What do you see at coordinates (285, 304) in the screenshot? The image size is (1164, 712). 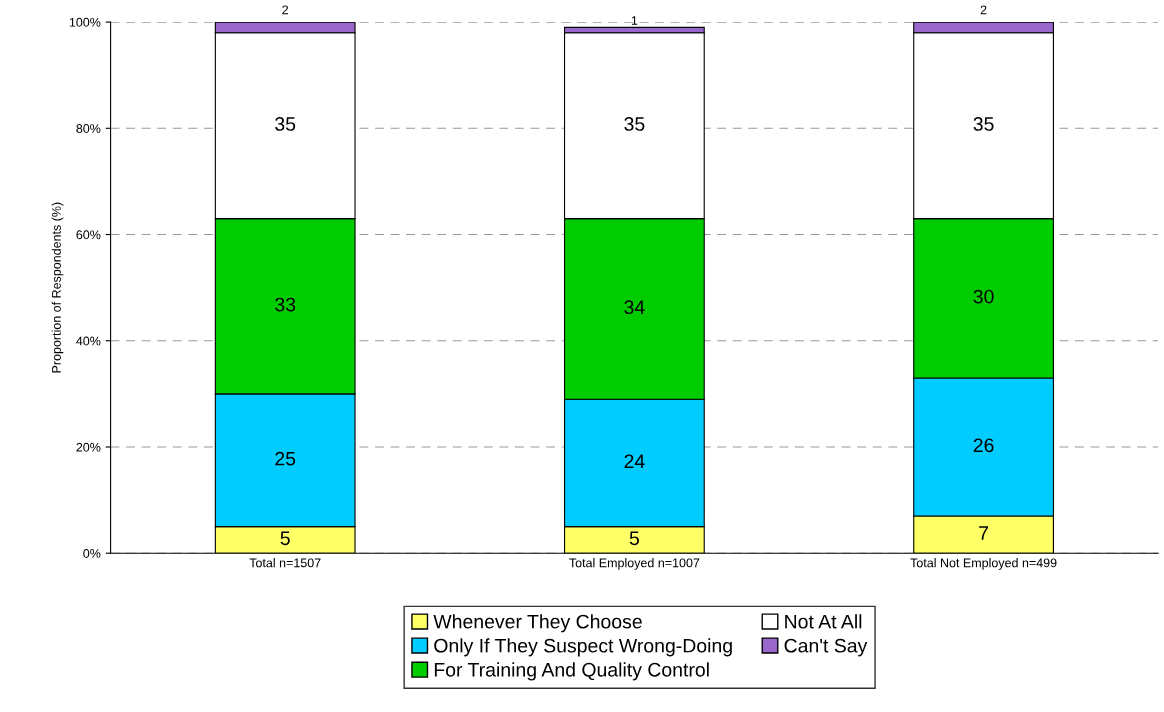 I see `data-label: 33` at bounding box center [285, 304].